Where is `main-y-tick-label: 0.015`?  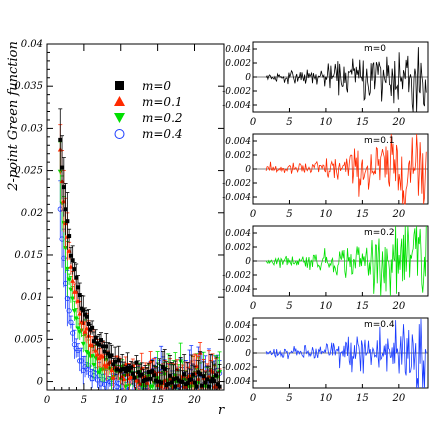 main-y-tick-label: 0.015 is located at coordinates (28, 255).